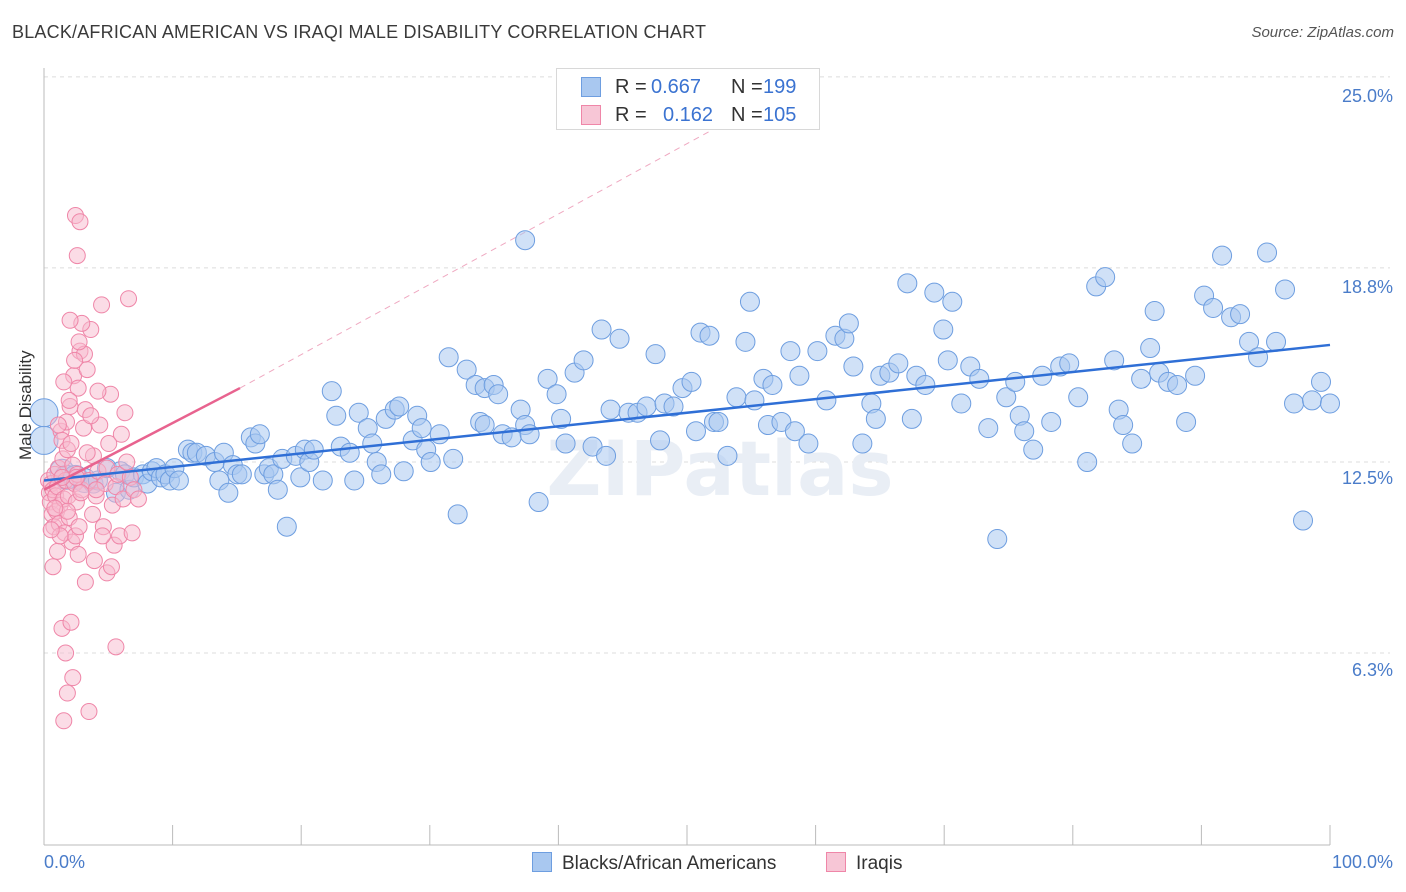 Image resolution: width=1406 pixels, height=892 pixels. Describe the element at coordinates (476, 259) in the screenshot. I see `trend-extension-iraqis` at that location.